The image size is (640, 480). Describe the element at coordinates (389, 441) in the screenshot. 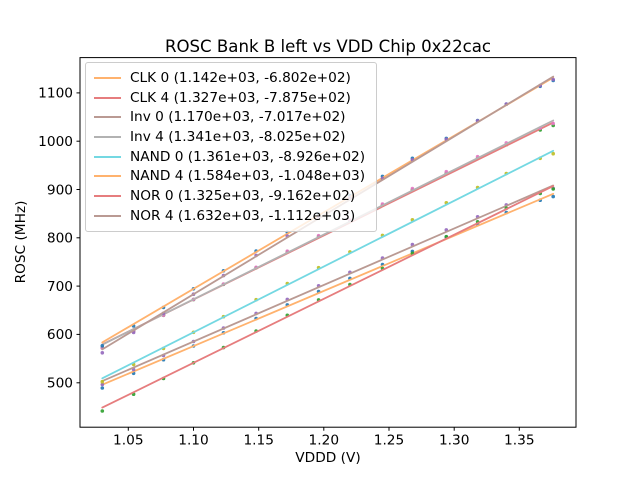

I see `x-tick-label: 1.25` at that location.